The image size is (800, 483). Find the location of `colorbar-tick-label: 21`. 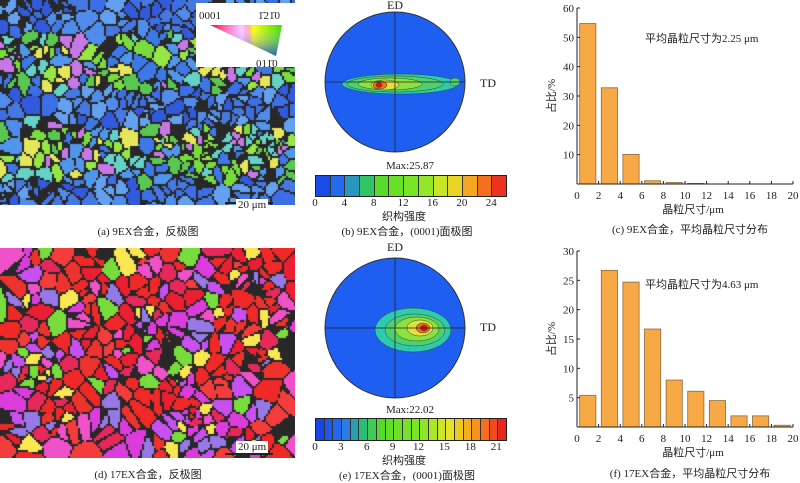

colorbar-tick-label: 21 is located at coordinates (496, 447).